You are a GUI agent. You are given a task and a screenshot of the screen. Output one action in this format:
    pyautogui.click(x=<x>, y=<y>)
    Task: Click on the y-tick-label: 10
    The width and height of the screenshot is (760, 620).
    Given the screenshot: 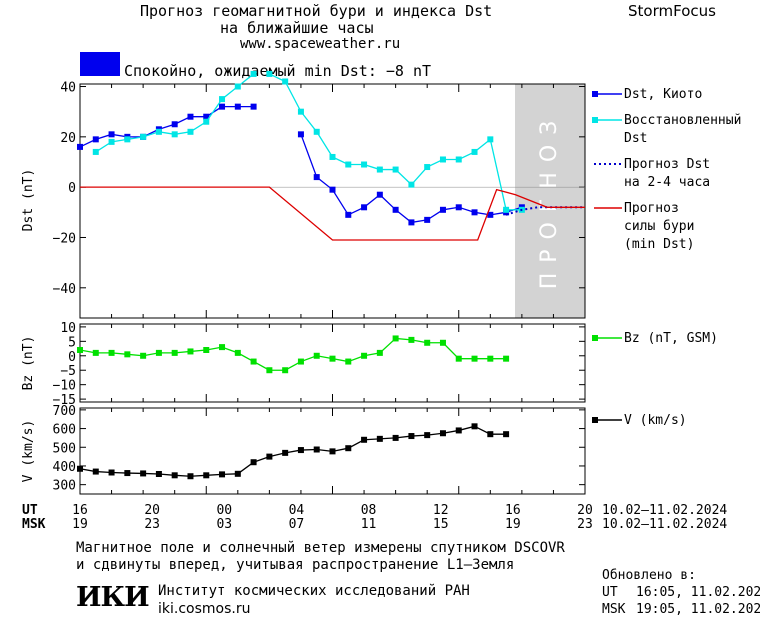 What is the action you would take?
    pyautogui.click(x=68, y=328)
    